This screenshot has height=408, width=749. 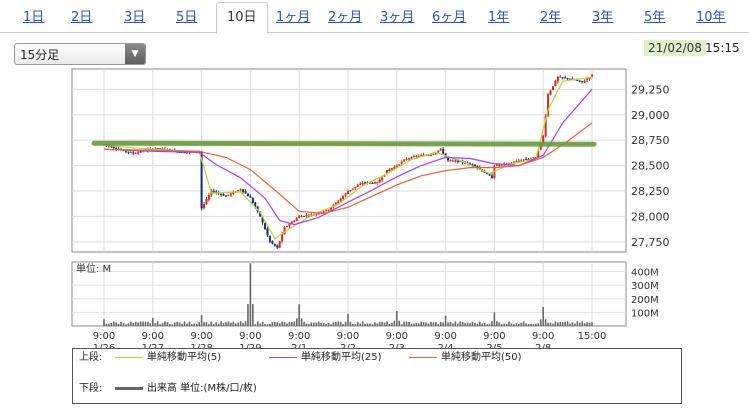 I want to click on tab-8: 3ヶ月, so click(x=397, y=17).